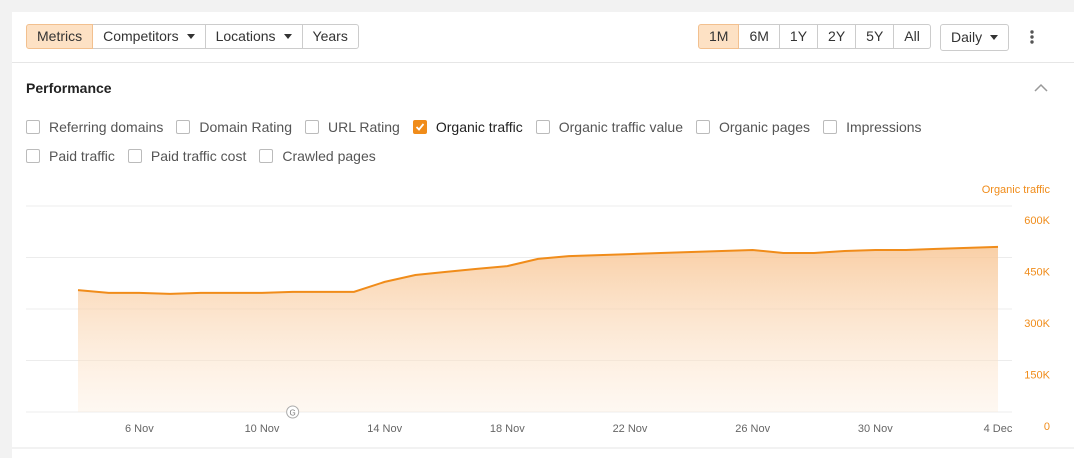 The image size is (1074, 458). I want to click on metric-checkbox: Paid traffic cost, so click(187, 156).